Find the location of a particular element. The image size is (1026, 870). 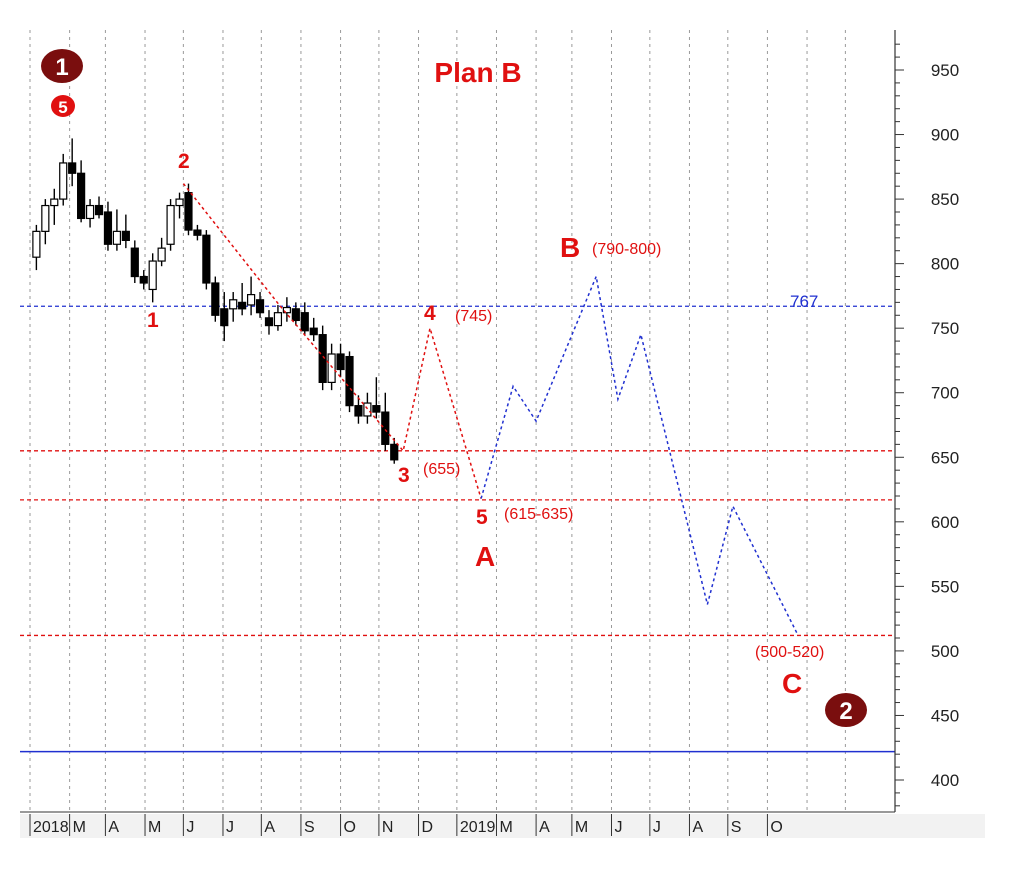

badge-2: 2 is located at coordinates (846, 710).